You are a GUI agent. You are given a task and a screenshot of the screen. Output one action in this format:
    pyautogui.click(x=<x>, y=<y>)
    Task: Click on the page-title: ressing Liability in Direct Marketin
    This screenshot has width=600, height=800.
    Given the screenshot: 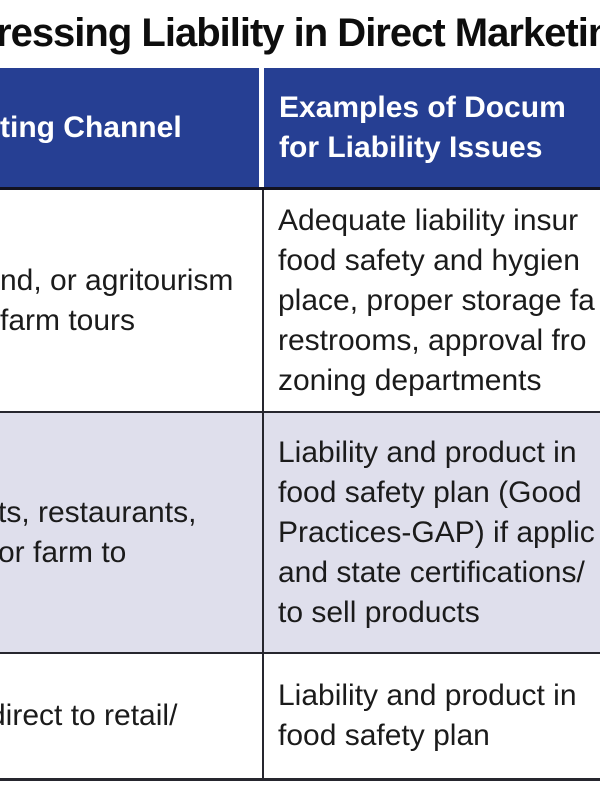 What is the action you would take?
    pyautogui.click(x=300, y=33)
    